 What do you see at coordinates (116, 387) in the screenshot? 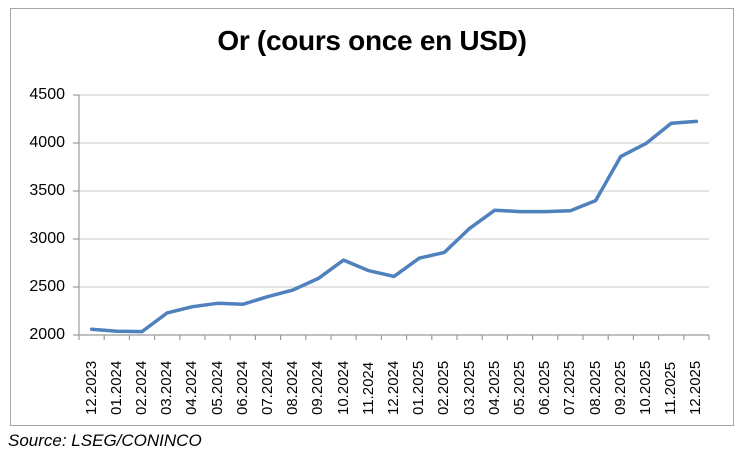
I see `x-axis-label: 01.2024` at bounding box center [116, 387].